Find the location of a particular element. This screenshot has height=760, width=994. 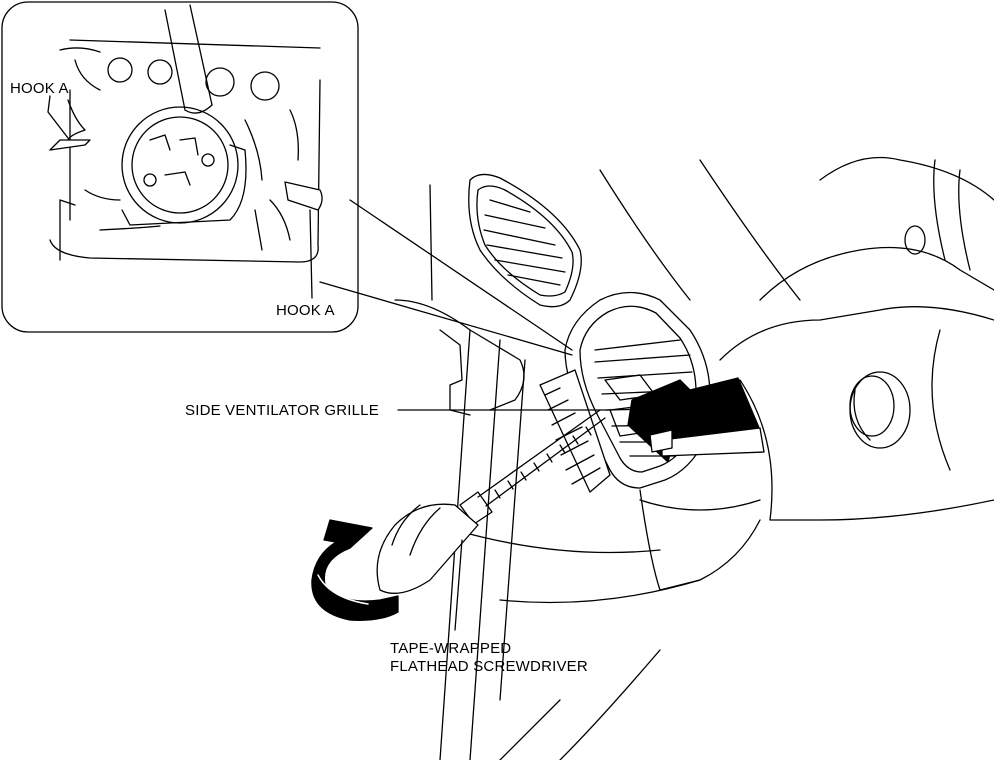

rotation-arrow is located at coordinates (355, 570).